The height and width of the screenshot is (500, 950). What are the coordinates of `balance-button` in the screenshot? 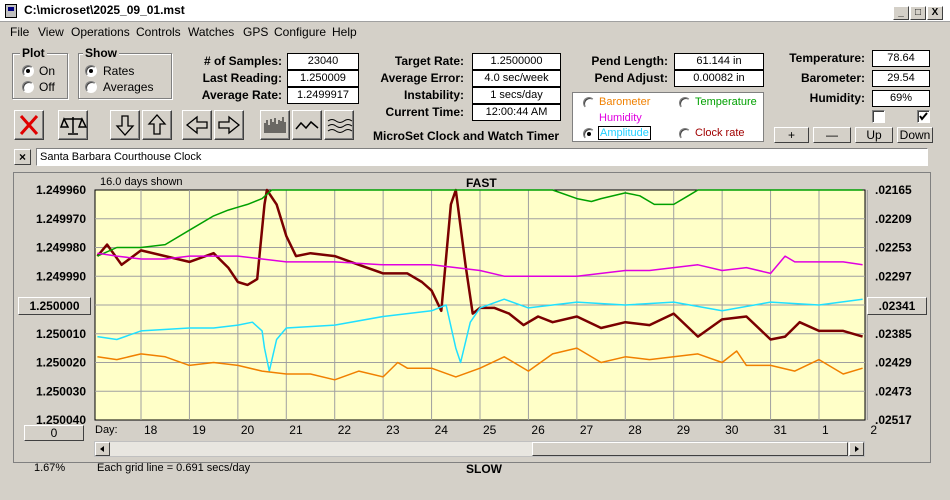 It's located at (73, 125).